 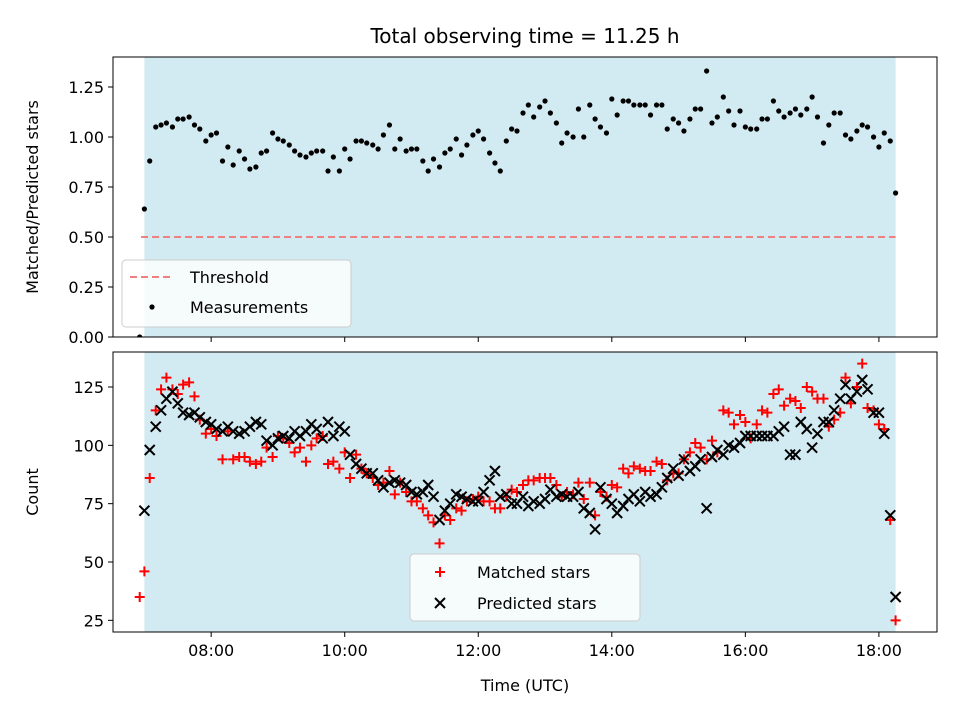 I want to click on y-tick-label: 1.00, so click(x=86, y=137).